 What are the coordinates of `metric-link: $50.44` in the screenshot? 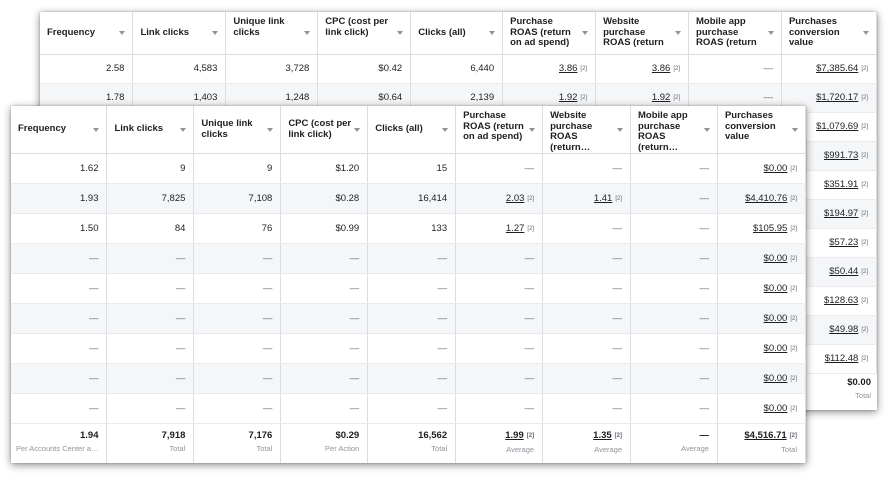 It's located at (844, 271).